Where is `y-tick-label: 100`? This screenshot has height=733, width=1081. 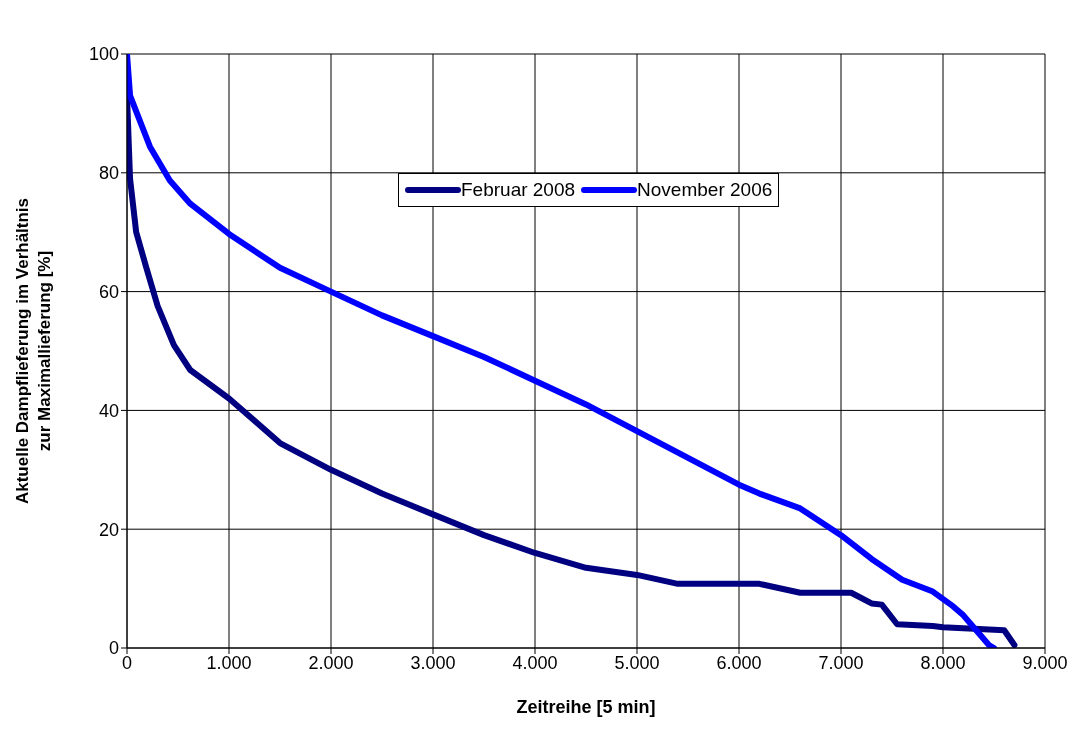 y-tick-label: 100 is located at coordinates (103, 54).